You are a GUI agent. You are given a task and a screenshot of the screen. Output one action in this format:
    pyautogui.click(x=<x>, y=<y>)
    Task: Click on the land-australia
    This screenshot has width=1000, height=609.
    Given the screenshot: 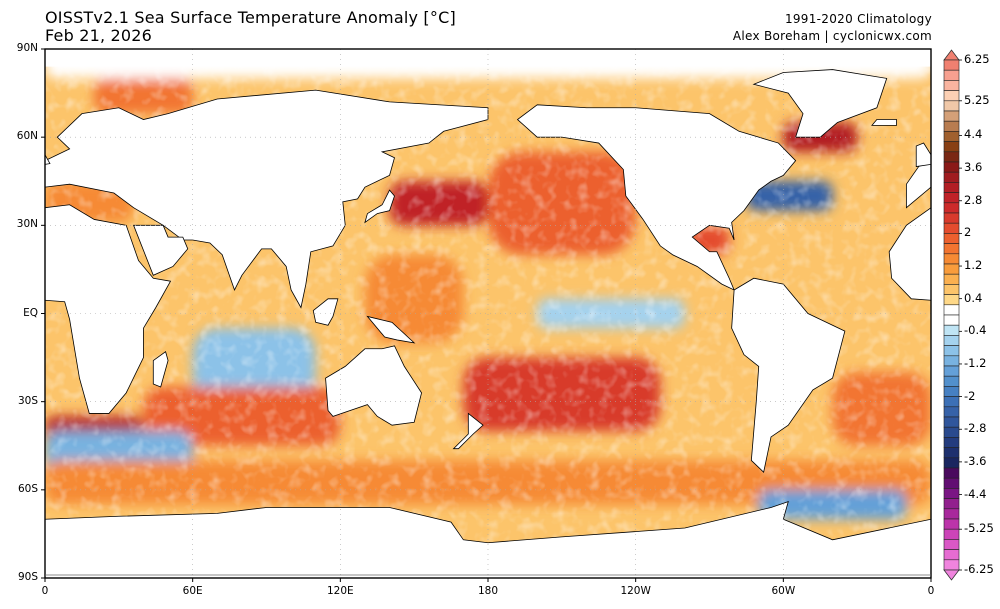 What is the action you would take?
    pyautogui.click(x=373, y=385)
    